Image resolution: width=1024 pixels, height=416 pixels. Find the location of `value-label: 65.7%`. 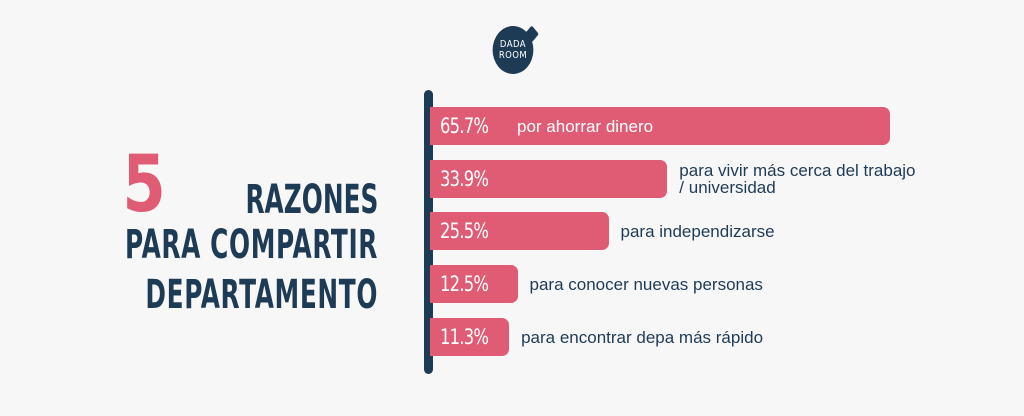

value-label: 65.7% is located at coordinates (464, 126).